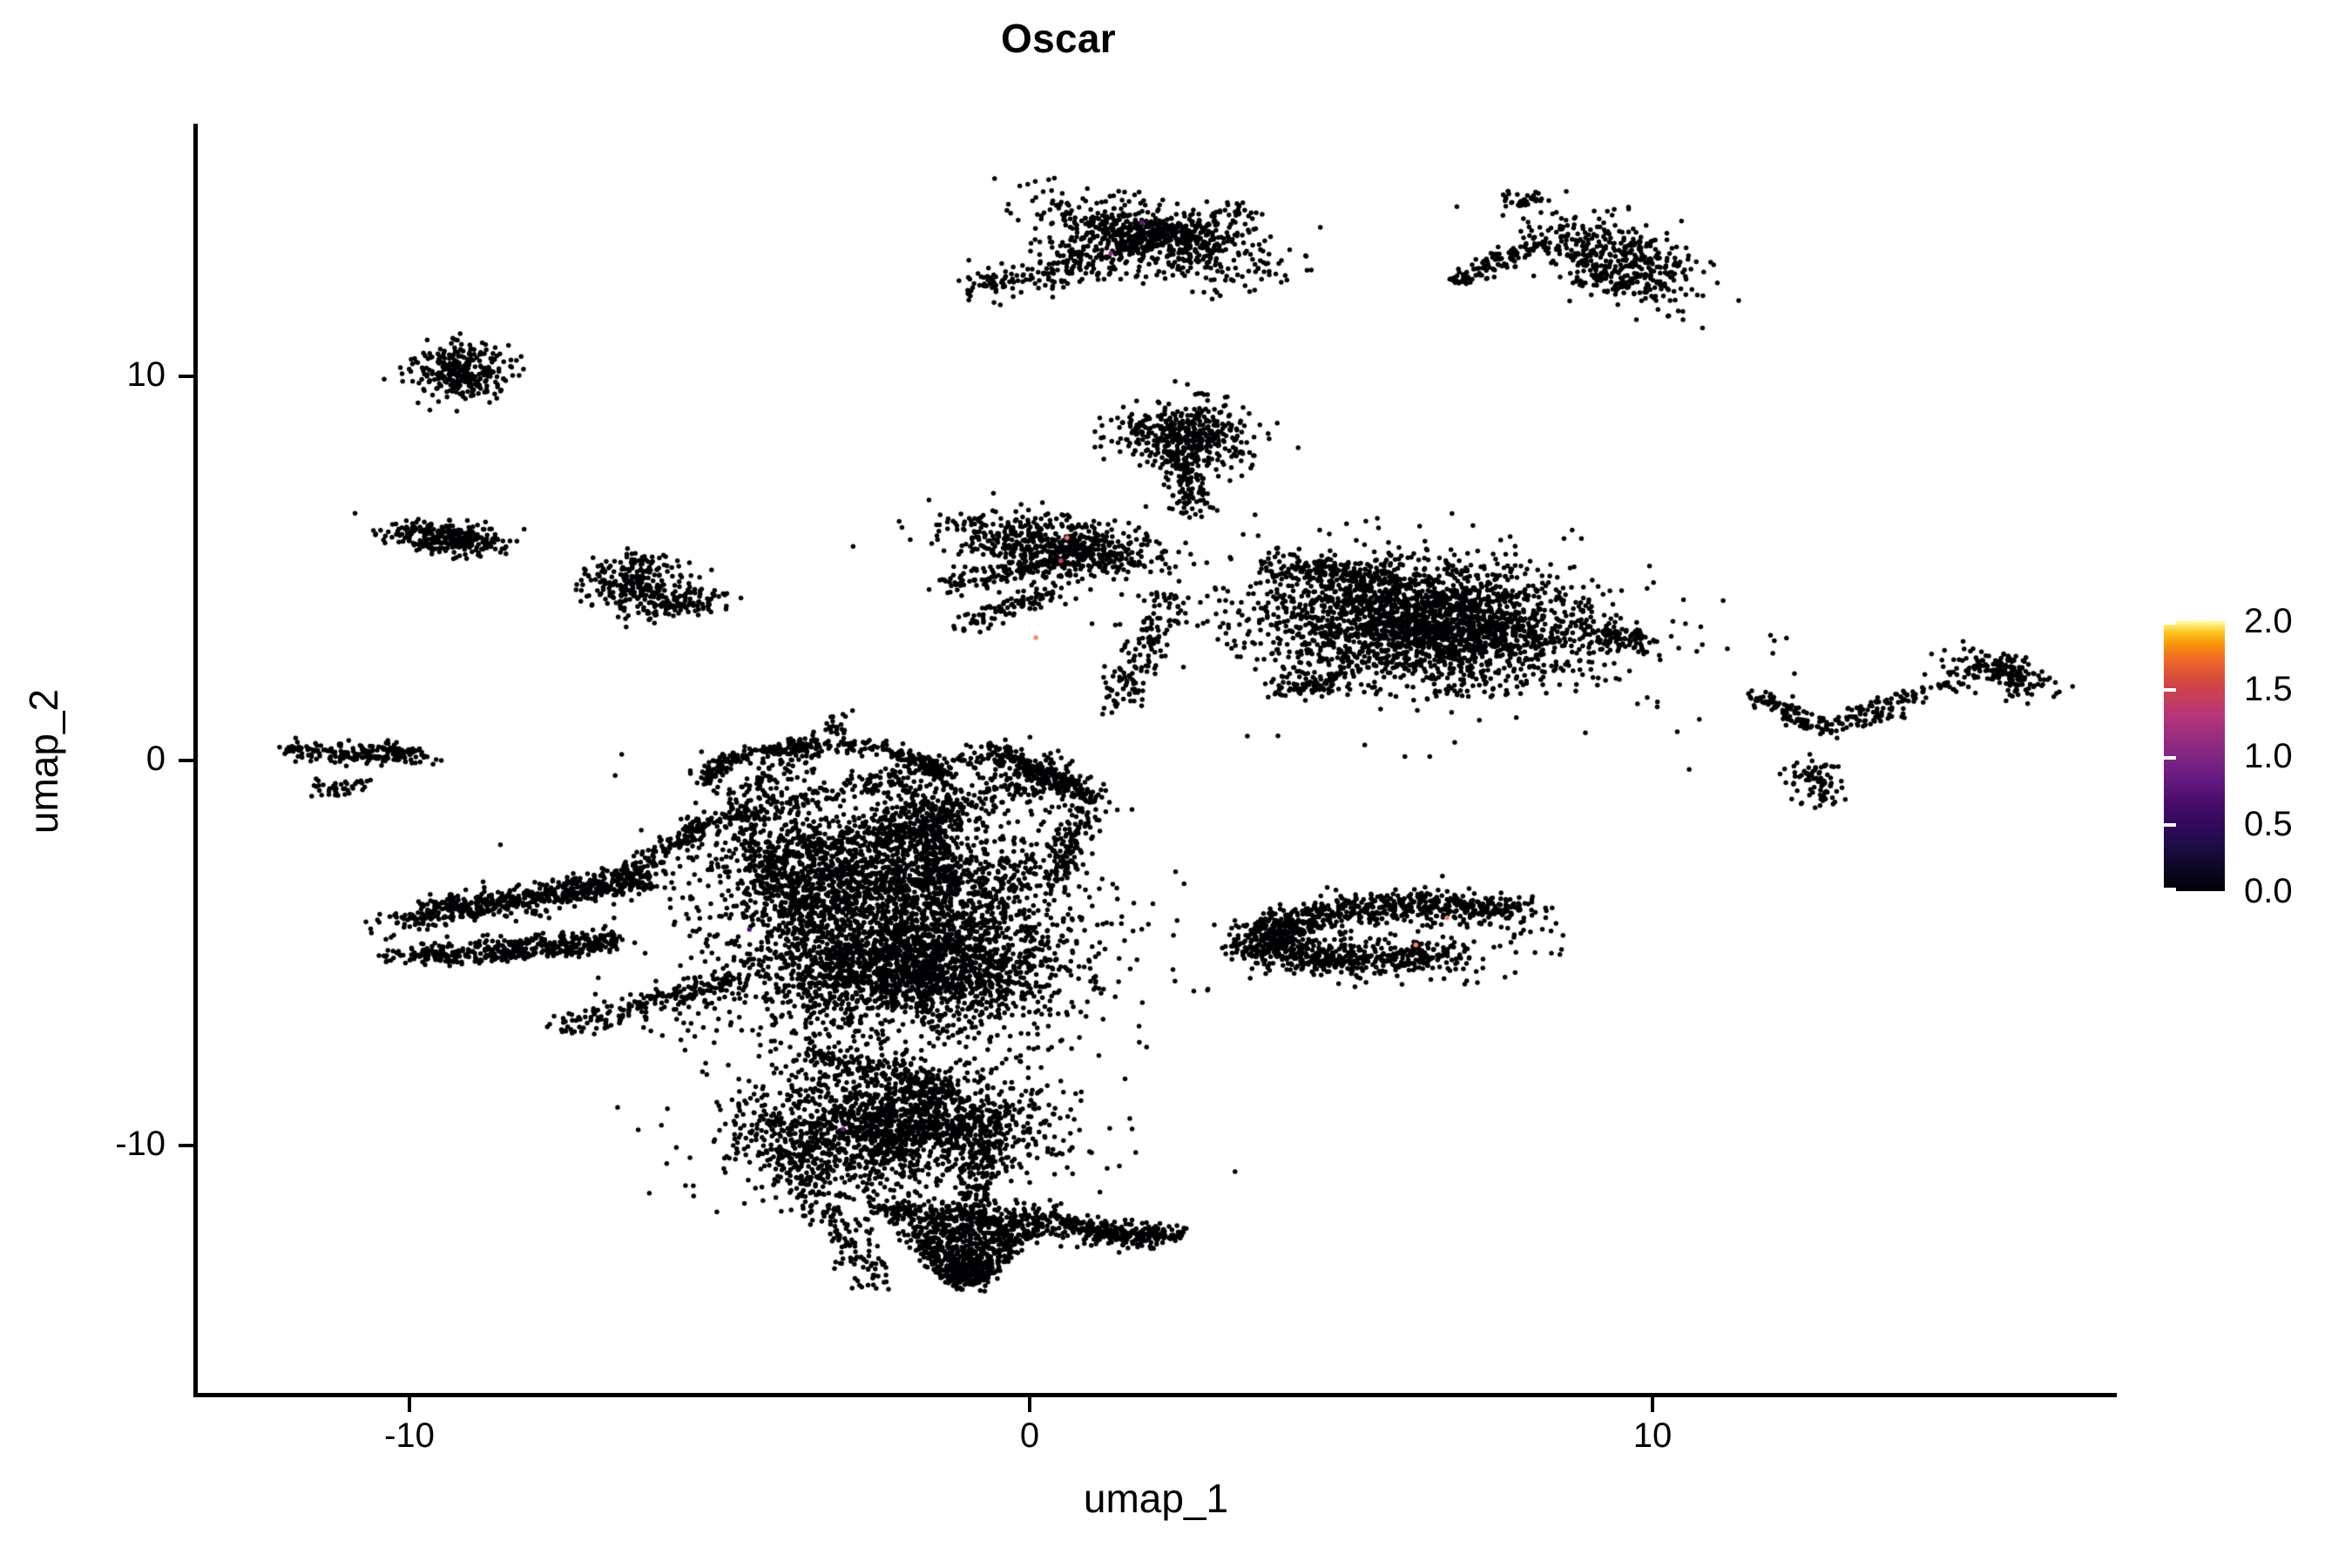 Image resolution: width=2352 pixels, height=1568 pixels. Describe the element at coordinates (410, 1435) in the screenshot. I see `x-tick-label--10: -10` at that location.